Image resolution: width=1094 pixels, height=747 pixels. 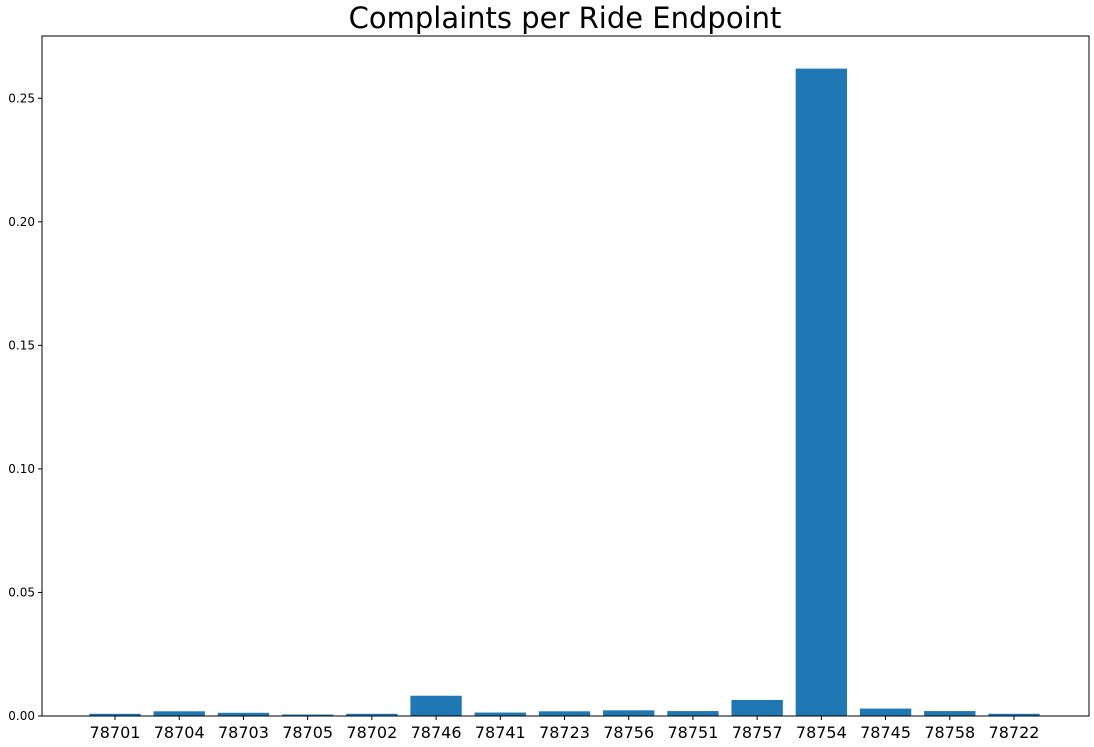 I want to click on x-tick-label: 78705, so click(x=307, y=732).